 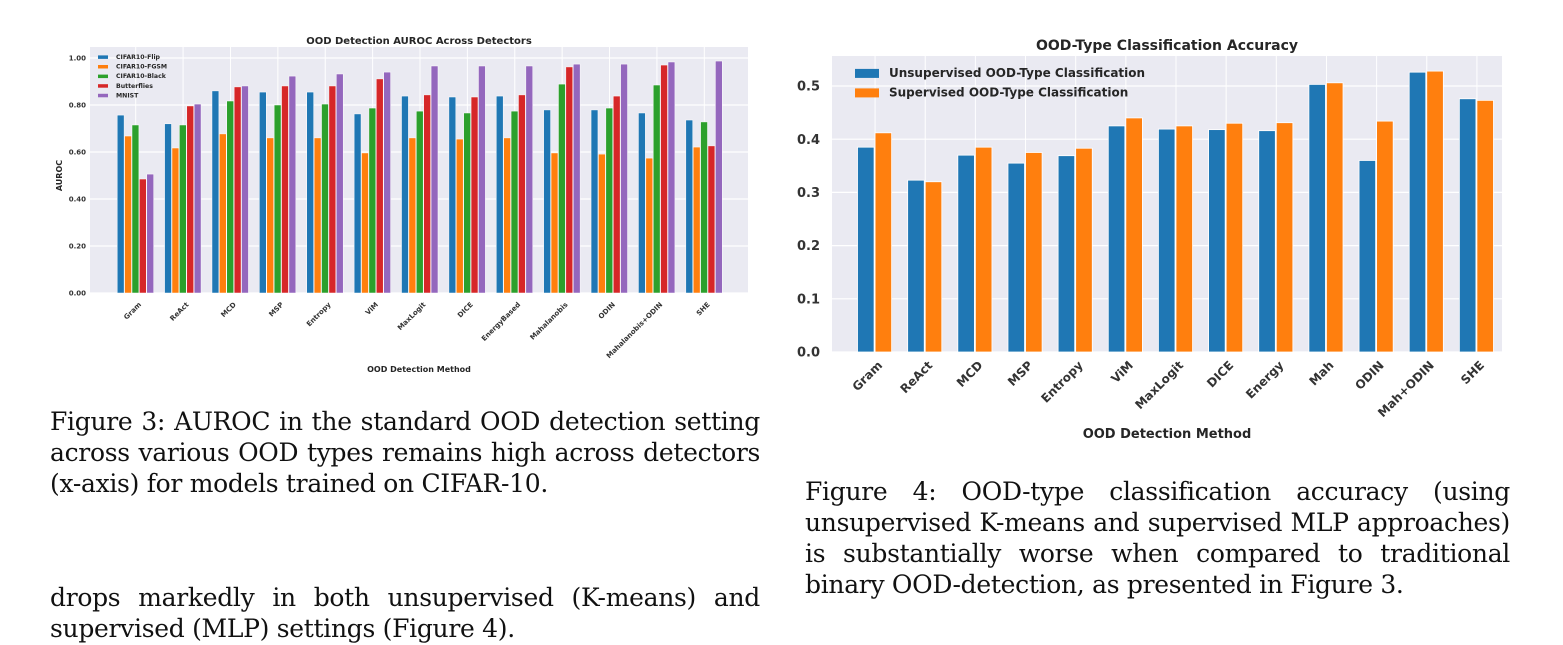 What do you see at coordinates (77, 199) in the screenshot?
I see `y-tick-label: 0.40` at bounding box center [77, 199].